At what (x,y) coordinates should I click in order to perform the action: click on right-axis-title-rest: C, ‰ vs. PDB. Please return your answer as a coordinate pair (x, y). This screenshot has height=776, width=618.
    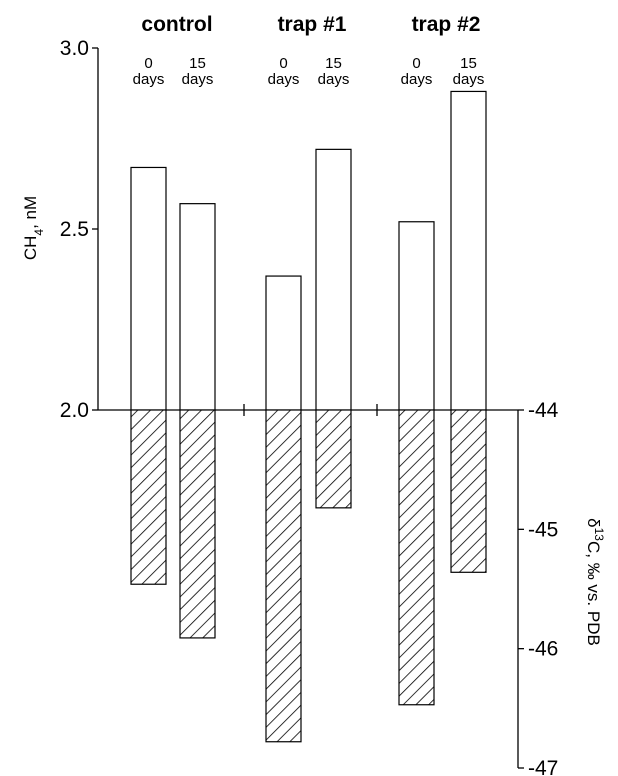
    Looking at the image, I should click on (593, 593).